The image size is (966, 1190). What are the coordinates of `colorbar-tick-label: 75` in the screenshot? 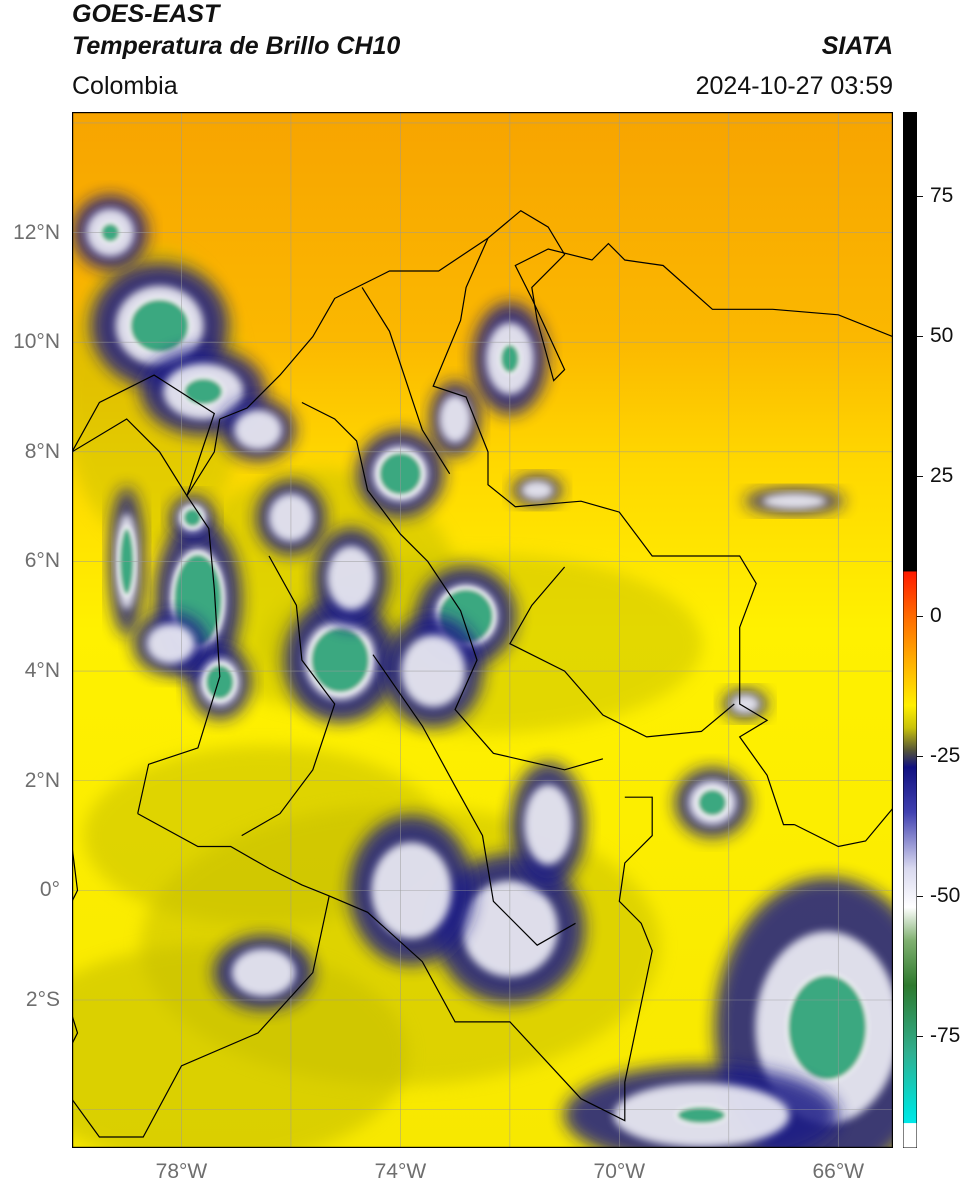 It's located at (942, 195).